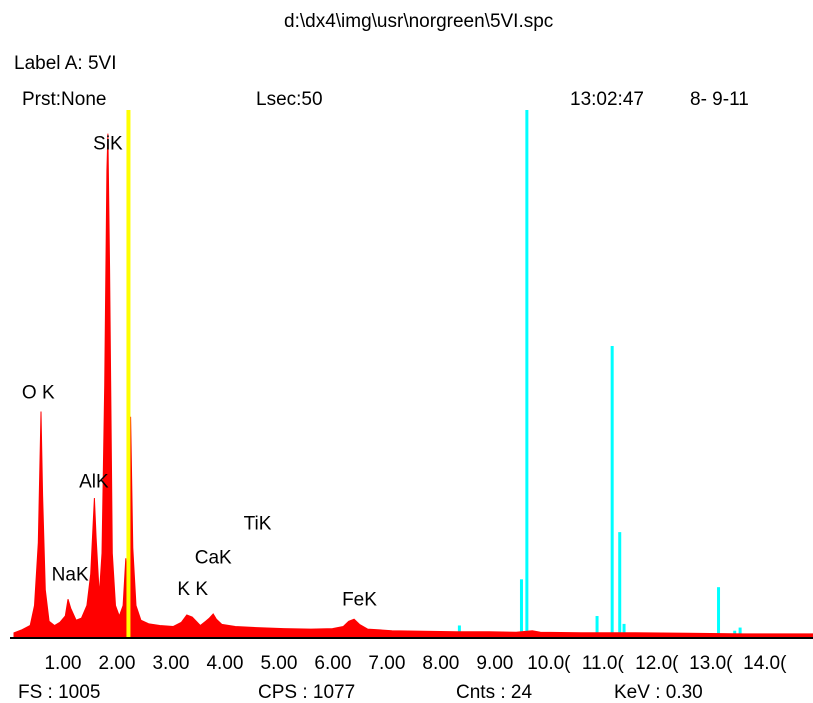 The image size is (813, 703). I want to click on peak-label: CaK, so click(213, 558).